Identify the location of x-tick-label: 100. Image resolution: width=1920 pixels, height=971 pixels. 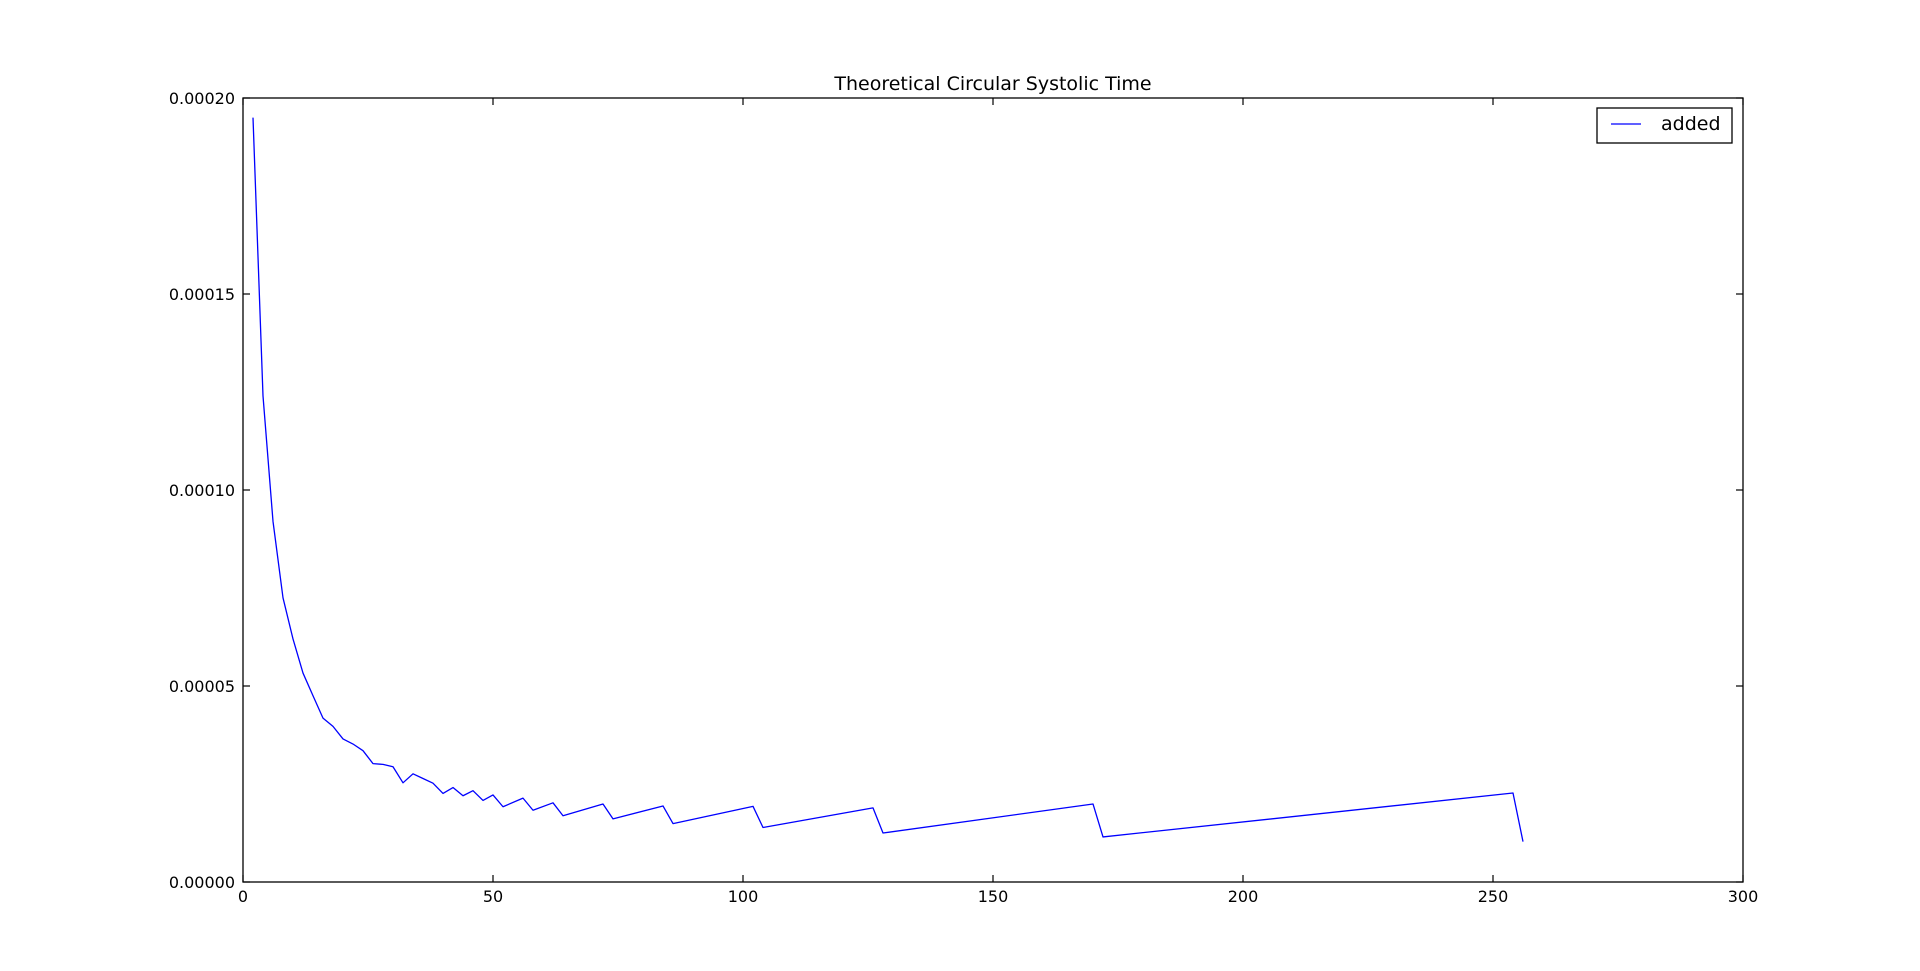
(743, 896).